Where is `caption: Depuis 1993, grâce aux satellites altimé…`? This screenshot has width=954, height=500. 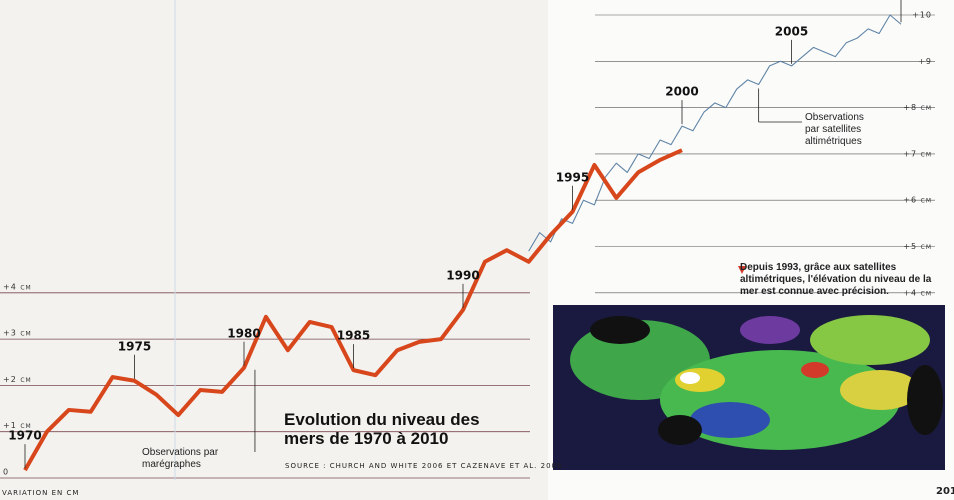 caption: Depuis 1993, grâce aux satellites altimé… is located at coordinates (836, 279).